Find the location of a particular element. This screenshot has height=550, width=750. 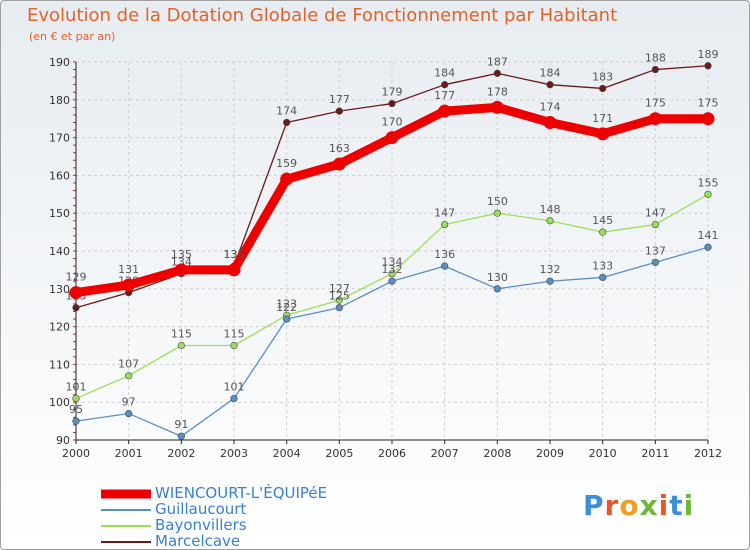

data-label: 131 is located at coordinates (128, 269).